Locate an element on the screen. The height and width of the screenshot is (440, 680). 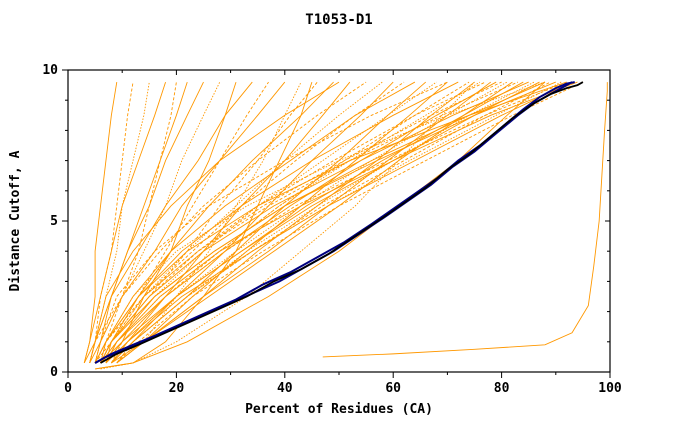
x-tick-label: 60 is located at coordinates (393, 388).